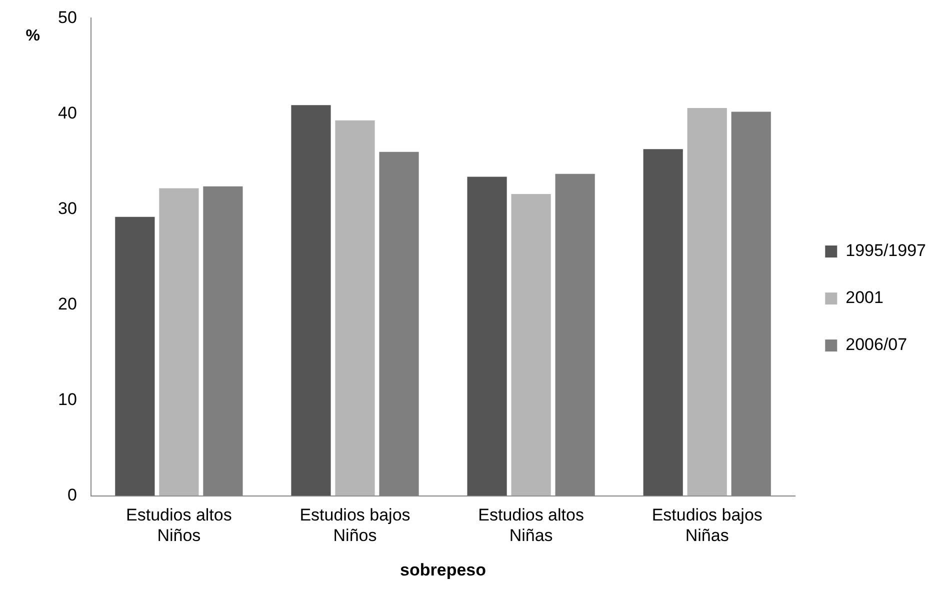  Describe the element at coordinates (67, 399) in the screenshot. I see `y-tick-label: 10` at that location.